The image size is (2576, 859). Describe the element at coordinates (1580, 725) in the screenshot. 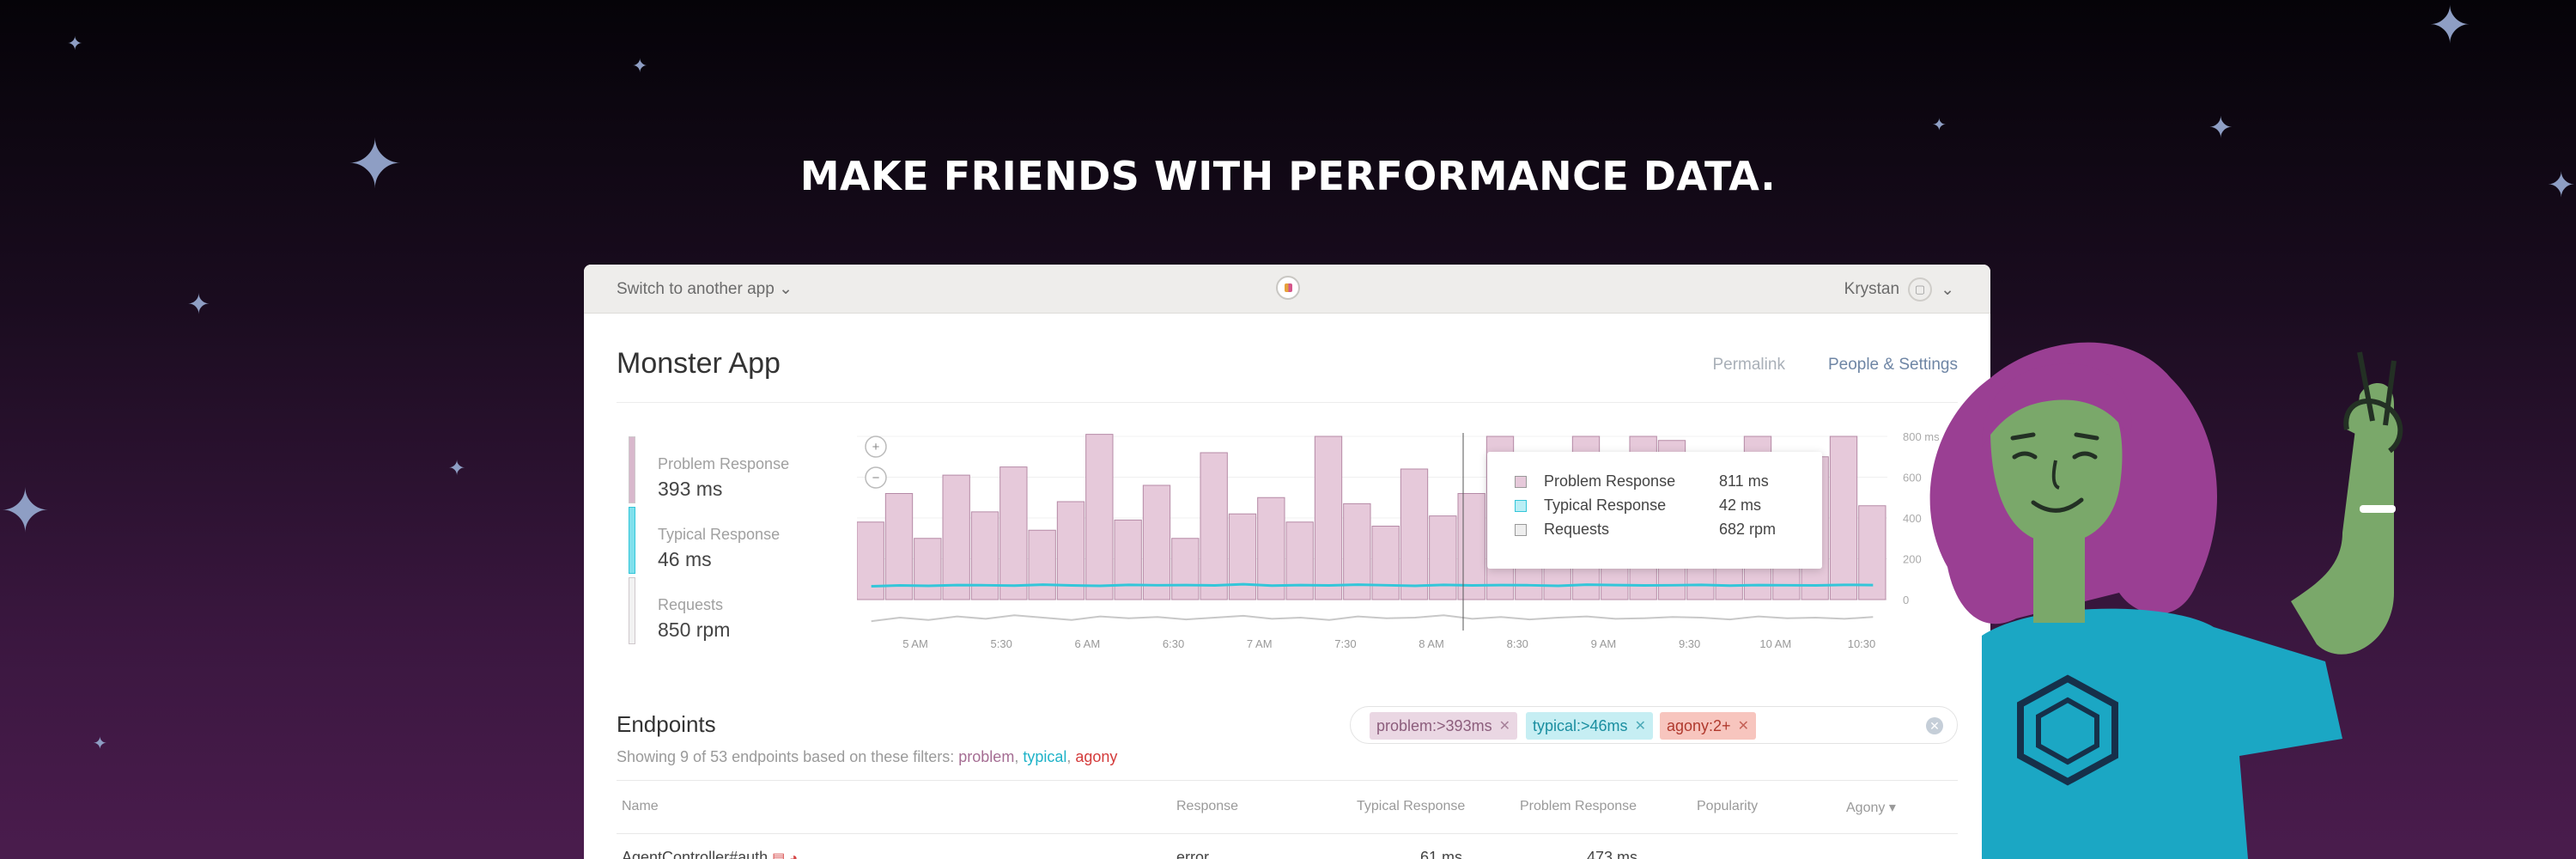

I see `chip-label: typical:>46ms` at that location.